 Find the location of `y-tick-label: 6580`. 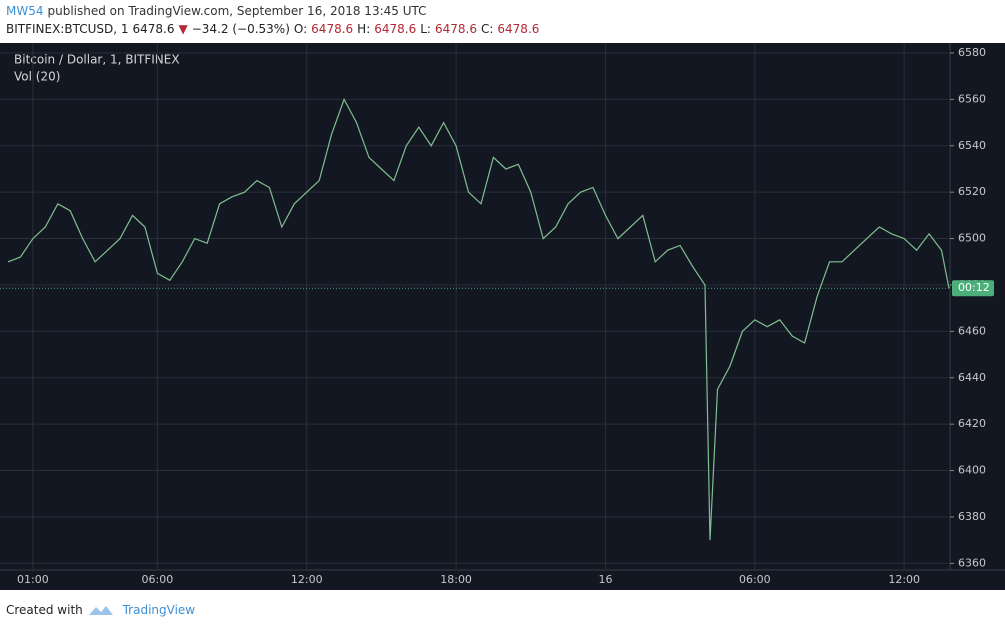

y-tick-label: 6580 is located at coordinates (972, 52).